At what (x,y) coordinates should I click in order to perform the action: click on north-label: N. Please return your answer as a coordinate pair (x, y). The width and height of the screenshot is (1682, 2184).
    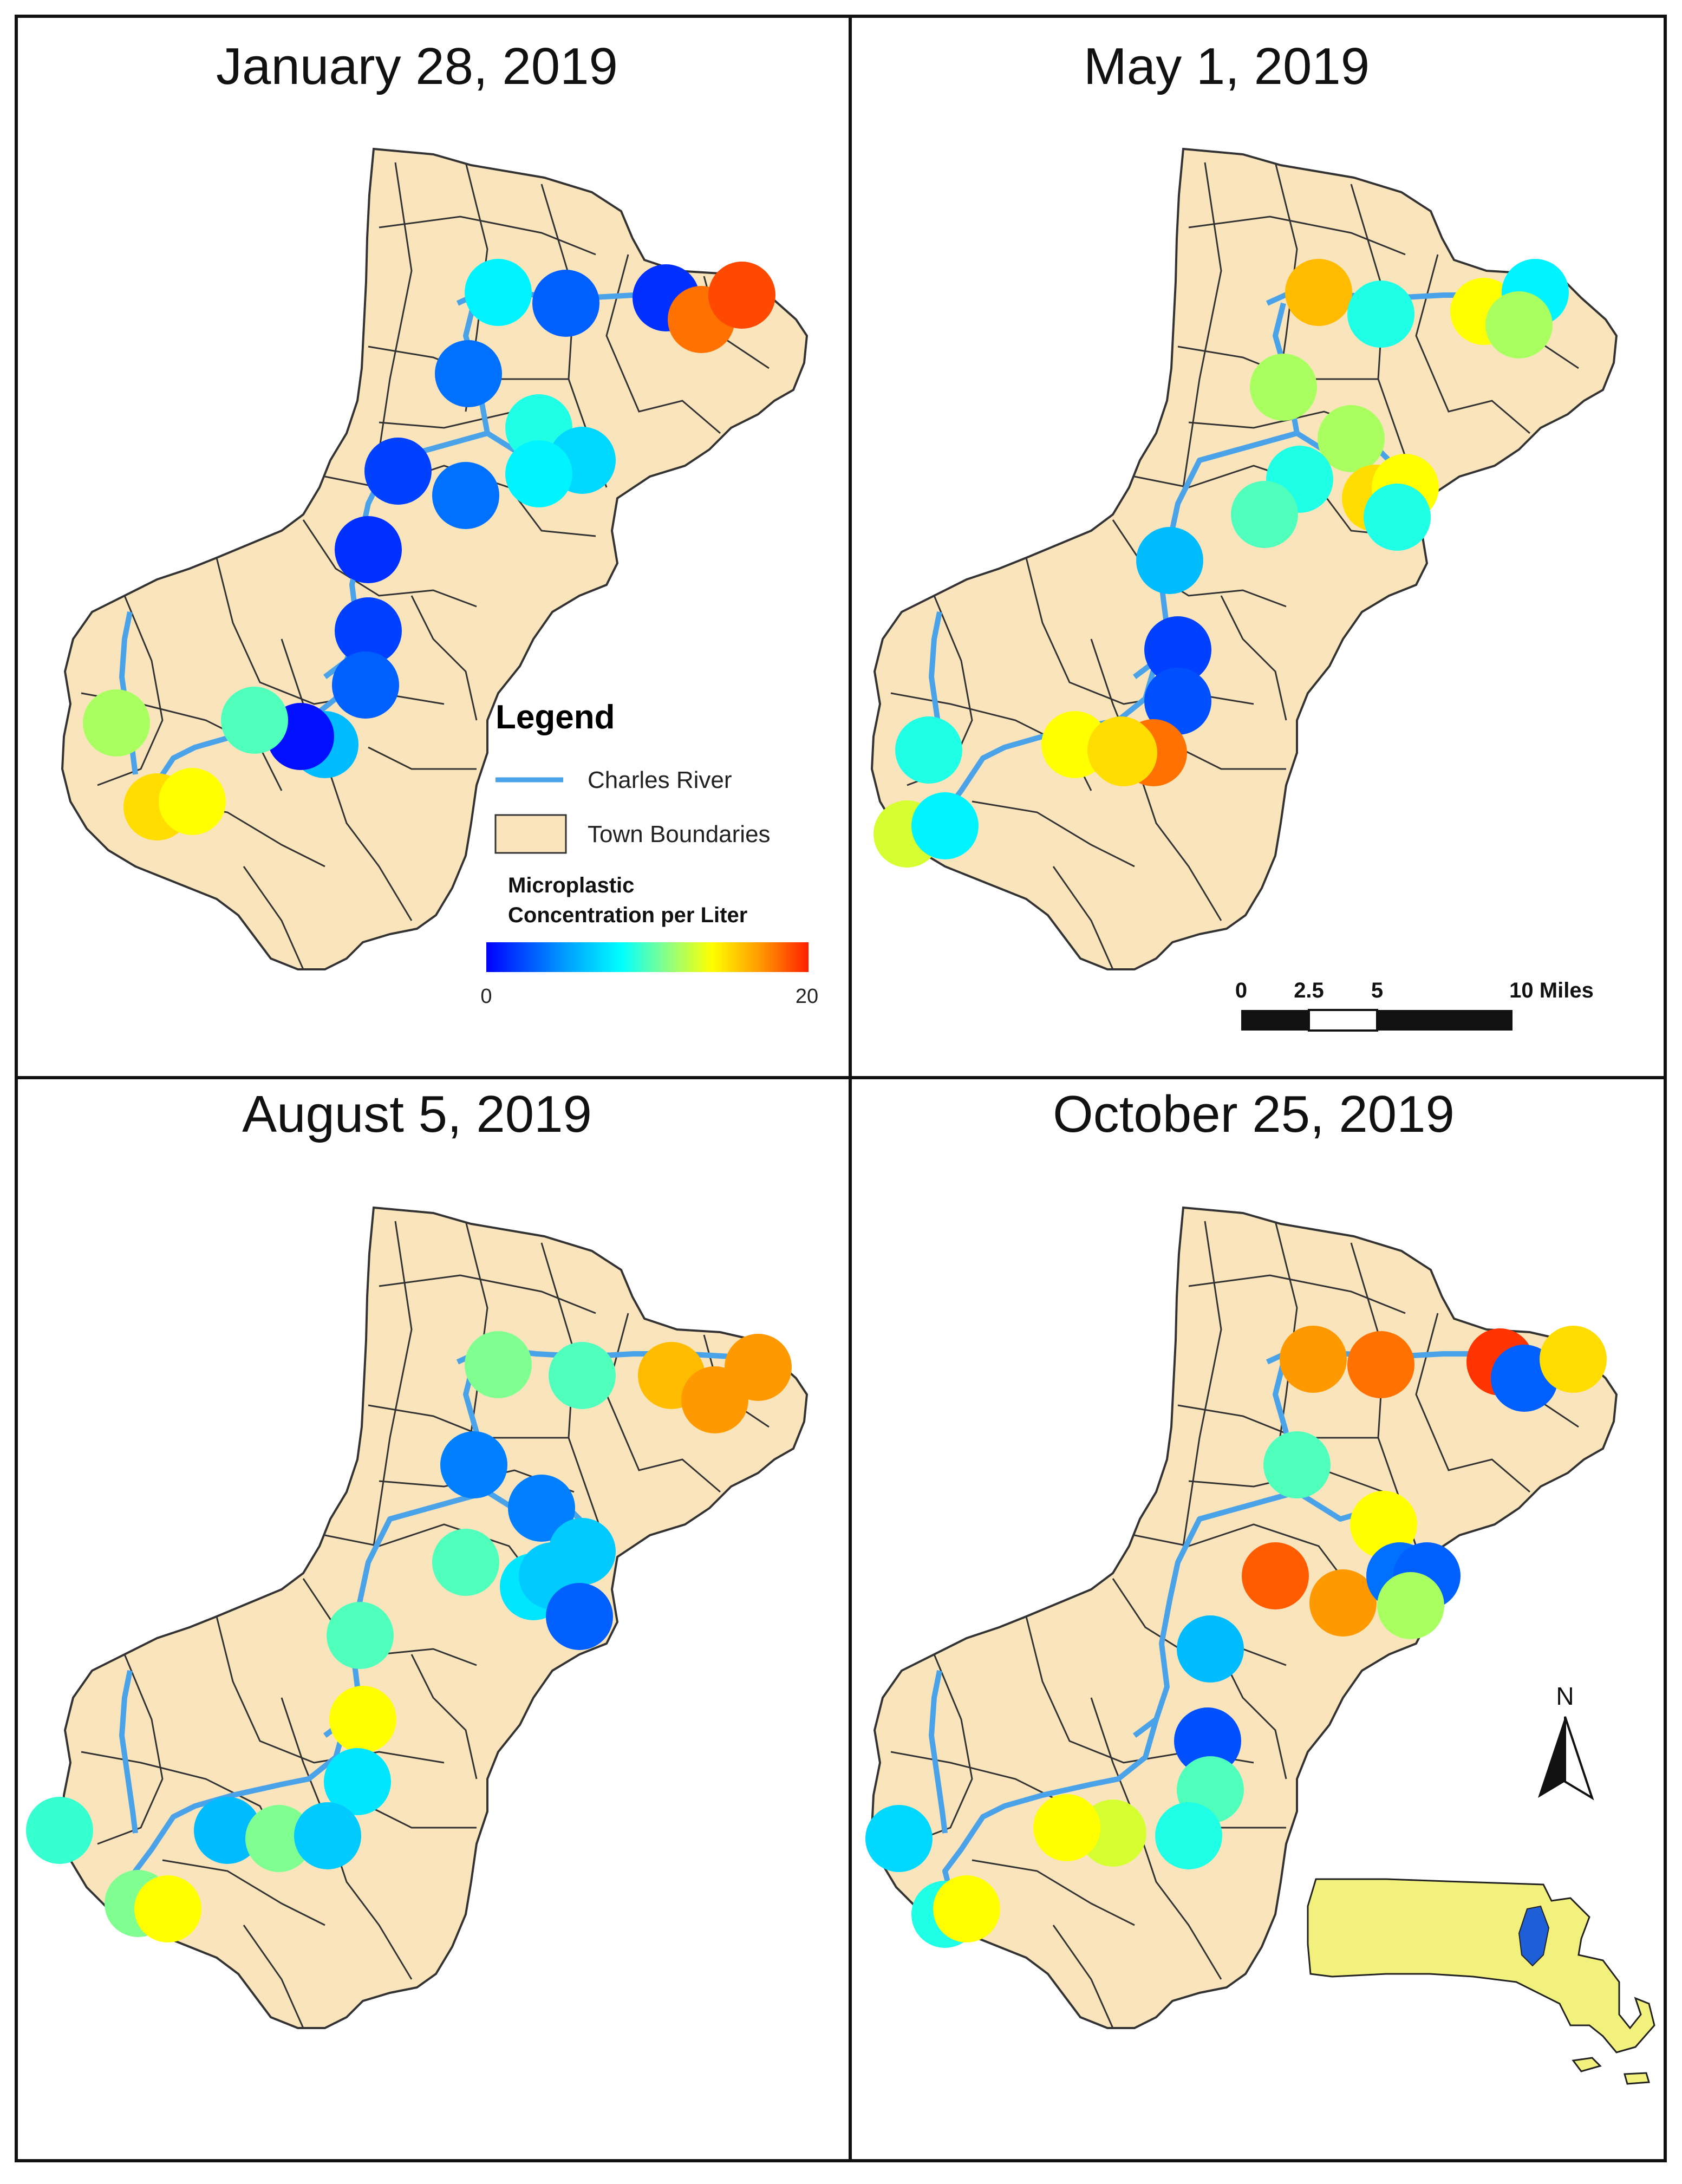
    Looking at the image, I should click on (1565, 1696).